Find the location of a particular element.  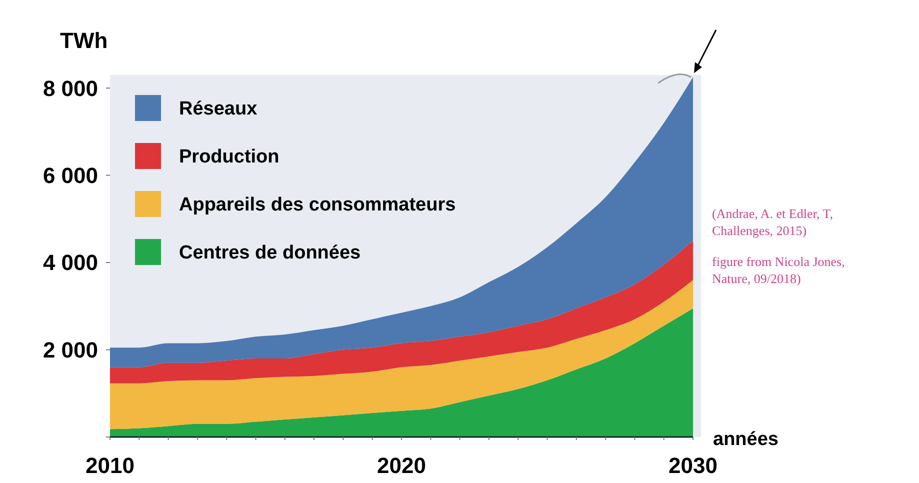

y-tick-label: 8 000 is located at coordinates (70, 88).